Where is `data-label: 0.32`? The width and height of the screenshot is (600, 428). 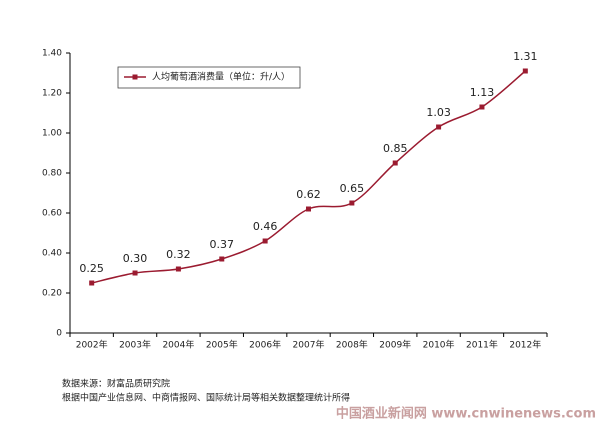
data-label: 0.32 is located at coordinates (178, 254).